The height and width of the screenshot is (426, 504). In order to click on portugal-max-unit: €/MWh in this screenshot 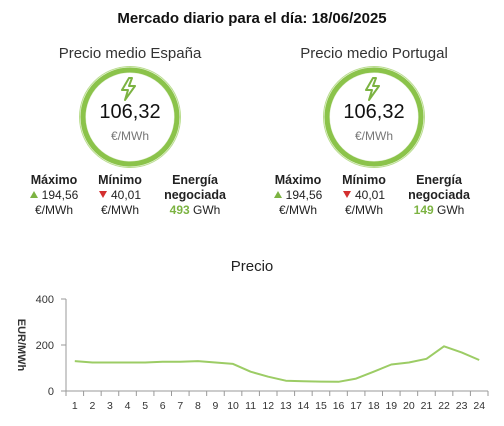, I will do `click(297, 210)`.